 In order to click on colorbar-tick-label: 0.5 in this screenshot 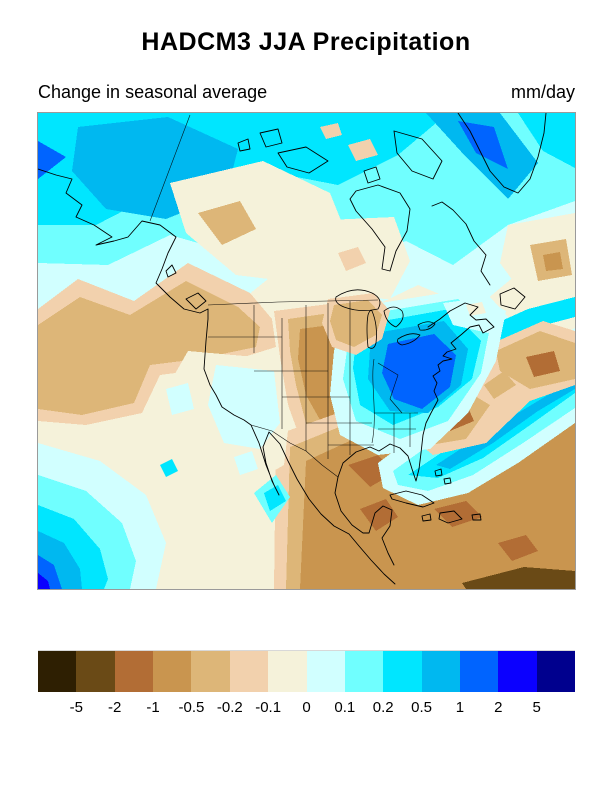, I will do `click(421, 707)`.